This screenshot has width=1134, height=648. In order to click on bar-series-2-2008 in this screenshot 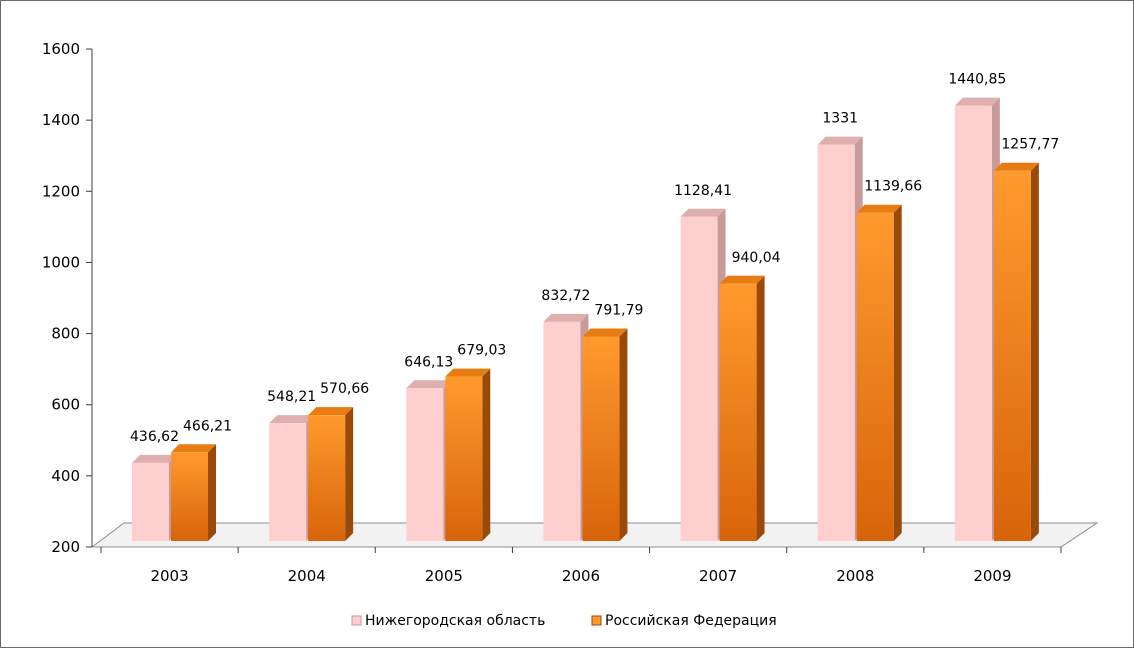, I will do `click(879, 372)`.